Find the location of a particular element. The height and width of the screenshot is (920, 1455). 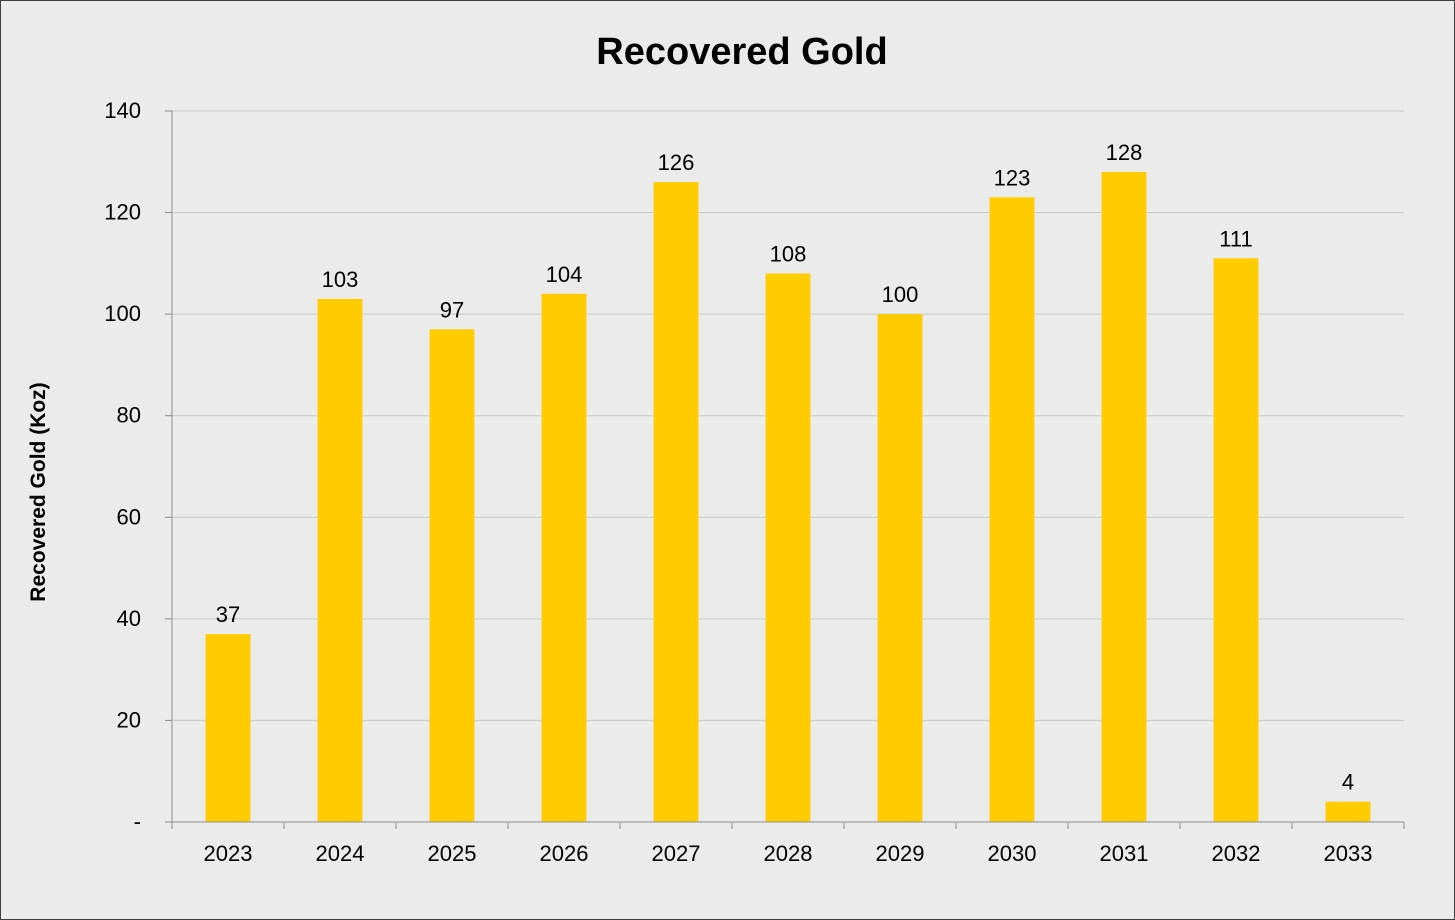

y-tick-label: 20 is located at coordinates (129, 719).